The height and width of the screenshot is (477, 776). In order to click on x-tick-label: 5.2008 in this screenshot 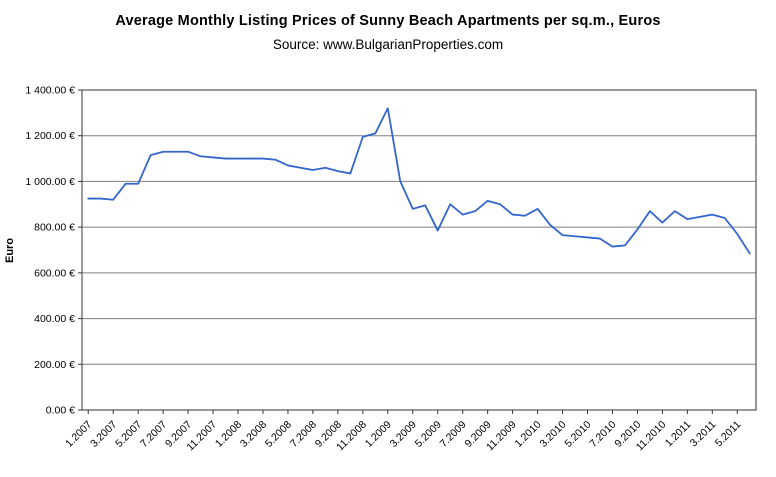, I will do `click(278, 434)`.